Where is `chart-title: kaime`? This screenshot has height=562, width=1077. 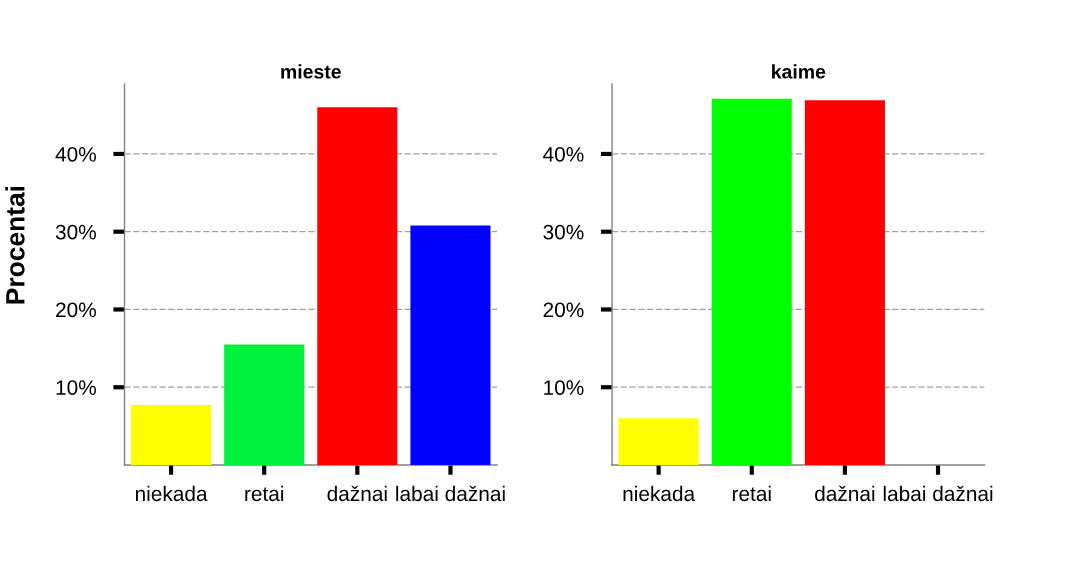
chart-title: kaime is located at coordinates (799, 71).